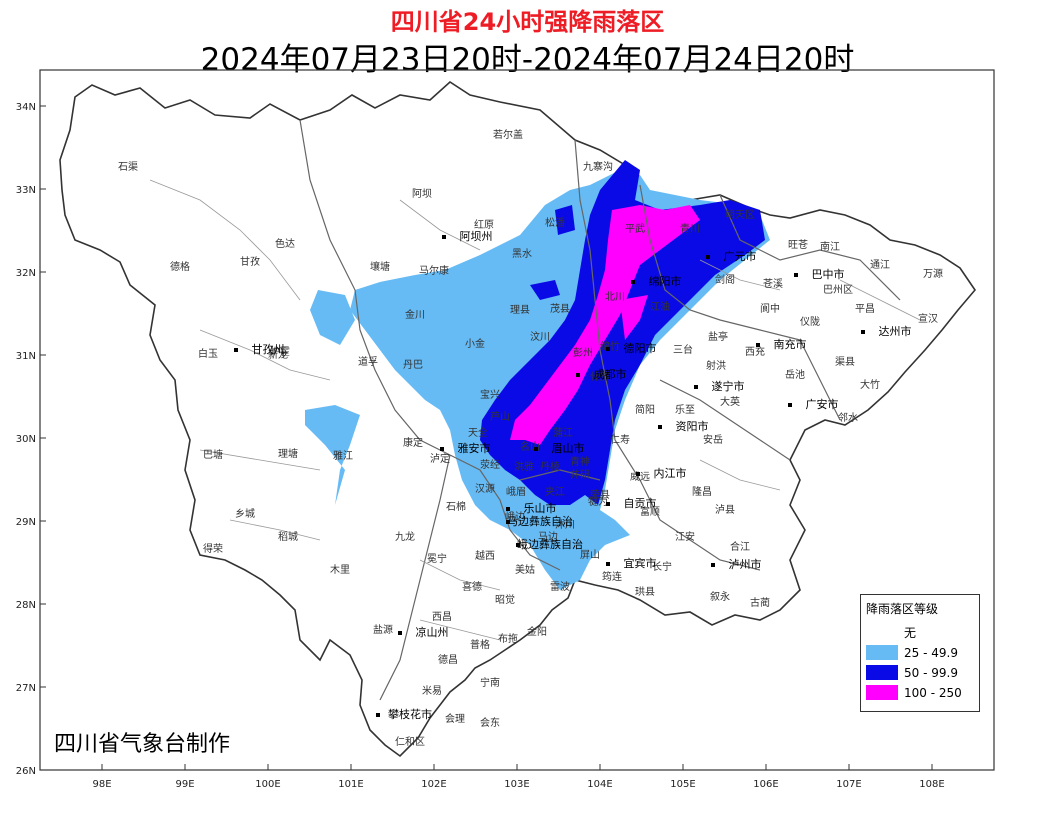  What do you see at coordinates (640, 503) in the screenshot?
I see `prefecture-label: 自贡市` at bounding box center [640, 503].